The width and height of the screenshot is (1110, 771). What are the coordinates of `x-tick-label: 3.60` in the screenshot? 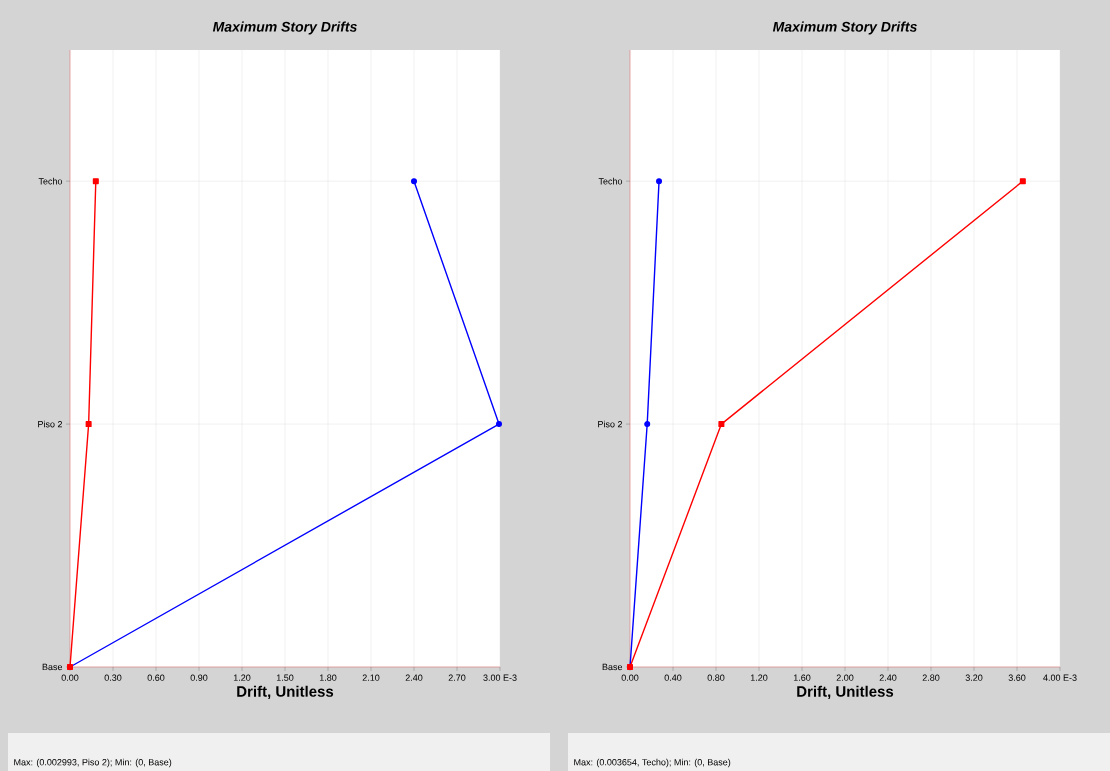 It's located at (1017, 677).